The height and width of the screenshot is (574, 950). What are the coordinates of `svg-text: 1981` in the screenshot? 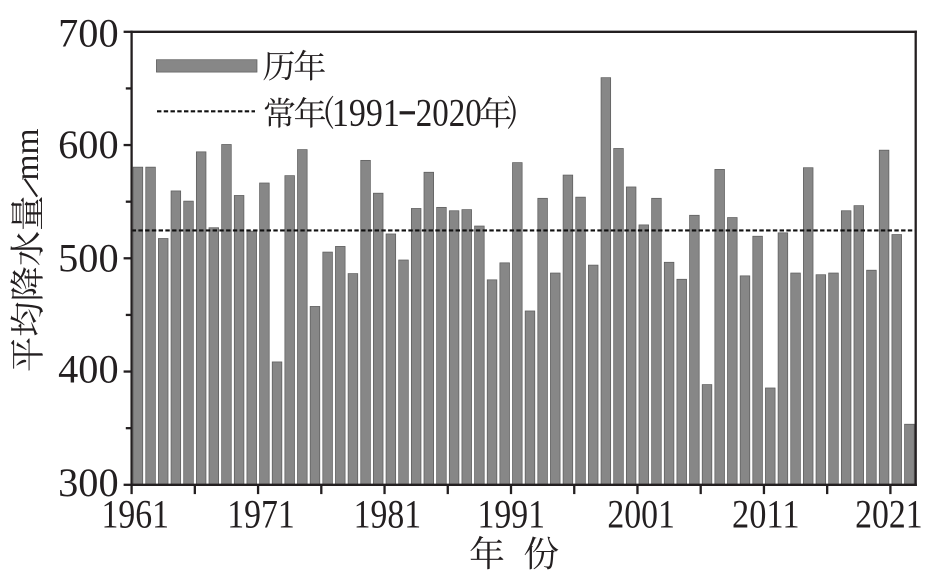 It's located at (388, 513).